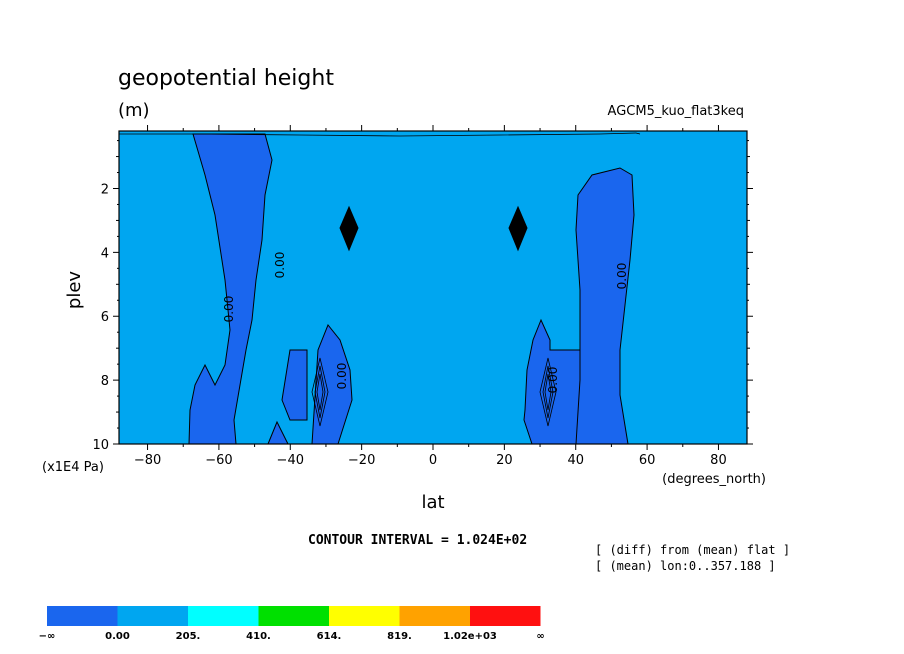 This screenshot has height=654, width=904. What do you see at coordinates (332, 384) in the screenshot?
I see `contour-region-left-wedge` at bounding box center [332, 384].